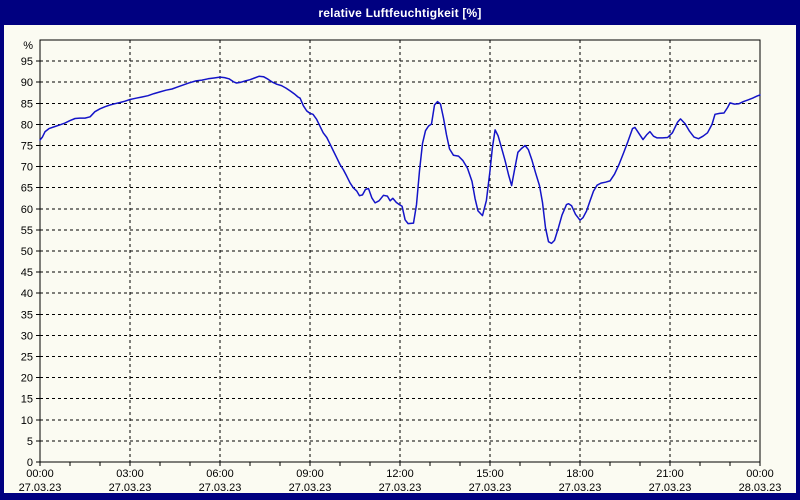 The width and height of the screenshot is (800, 500). Describe the element at coordinates (27, 83) in the screenshot. I see `y-axis-label: 90` at that location.